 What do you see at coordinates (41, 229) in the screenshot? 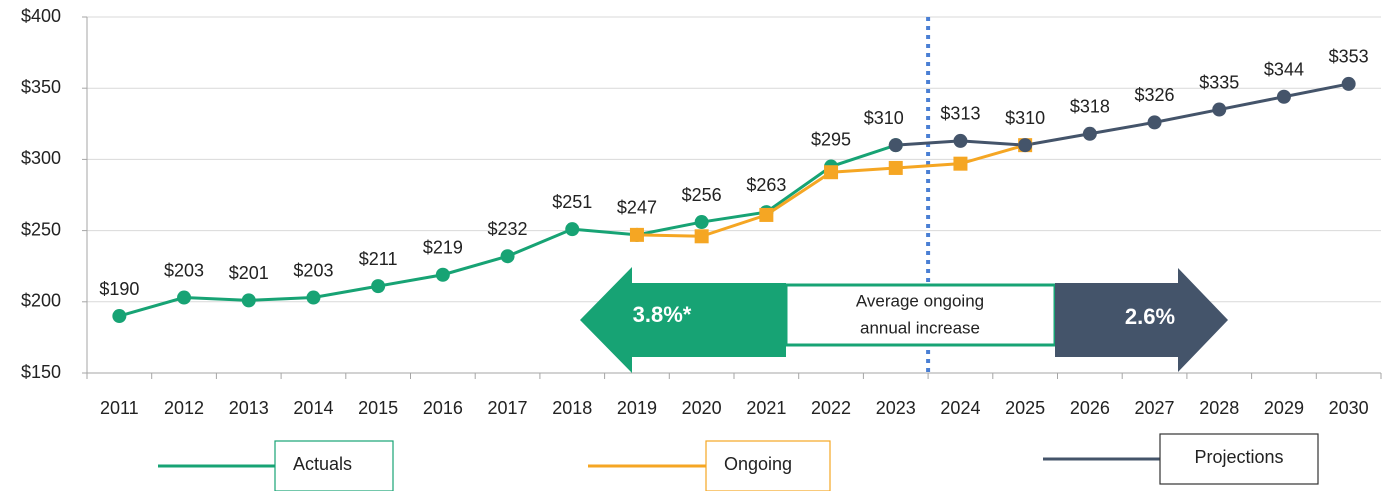
I see `y-tick-label: $250` at bounding box center [41, 229].